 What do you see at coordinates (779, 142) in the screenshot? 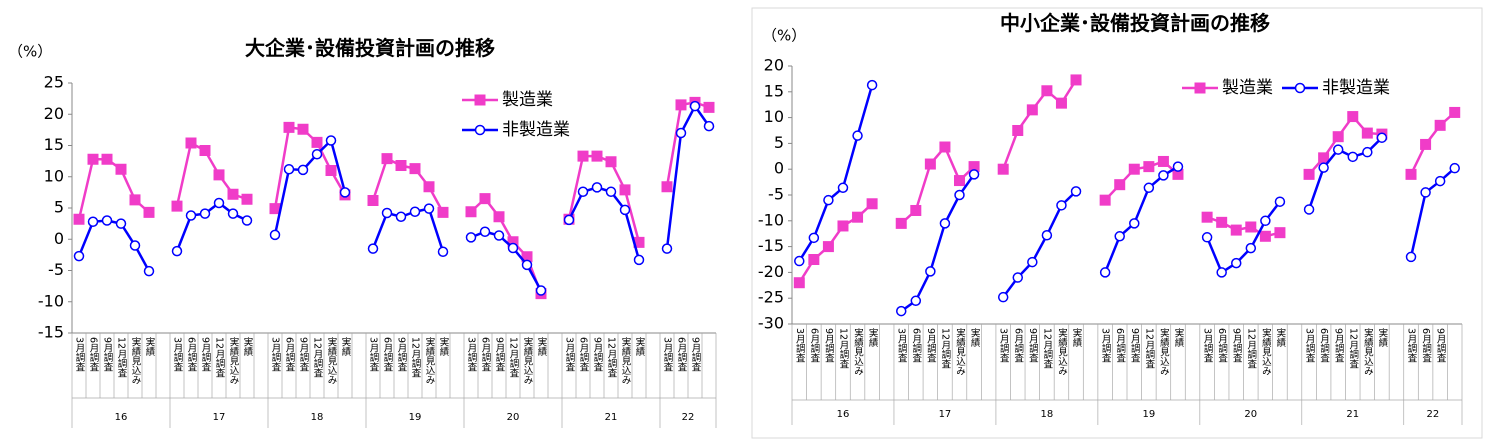
I see `y-tick-label: 5` at bounding box center [779, 142].